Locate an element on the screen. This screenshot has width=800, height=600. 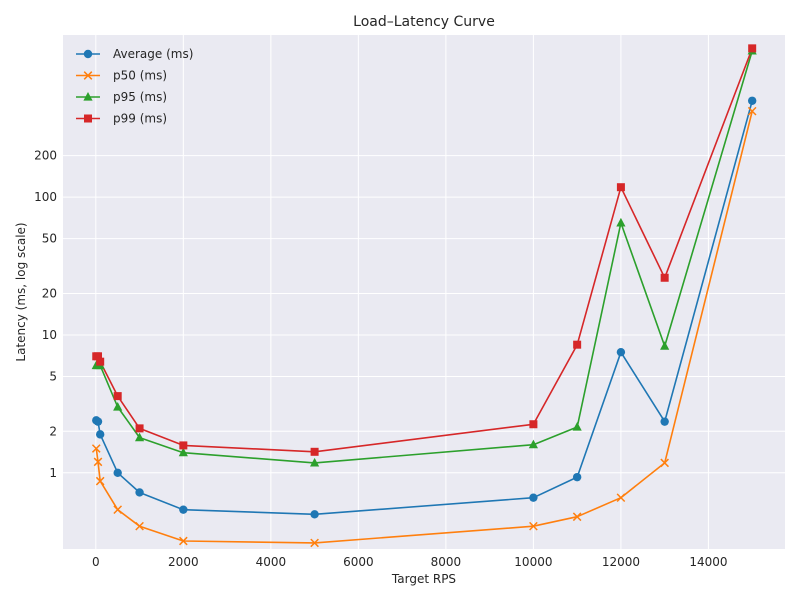
legend-marker-square is located at coordinates (88, 118).